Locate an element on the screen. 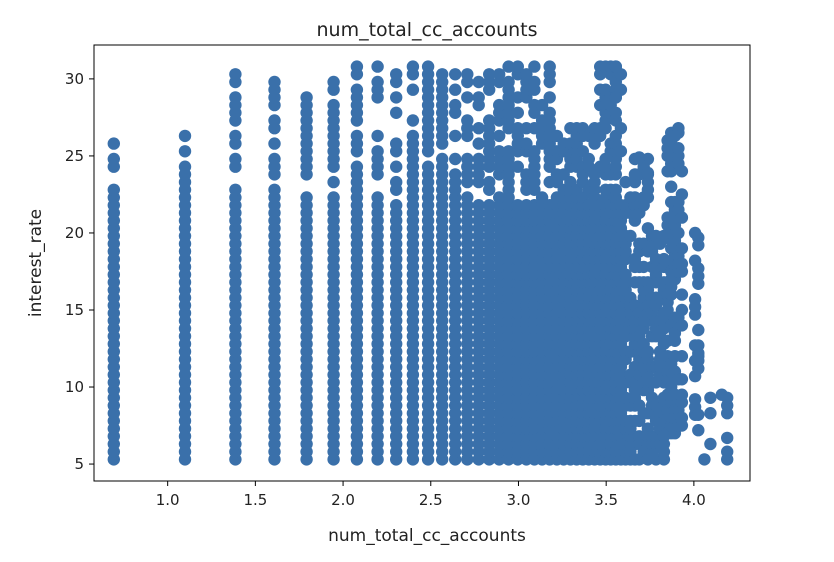 Image resolution: width=834 pixels, height=562 pixels. y-tick-label: 25 is located at coordinates (74, 156).